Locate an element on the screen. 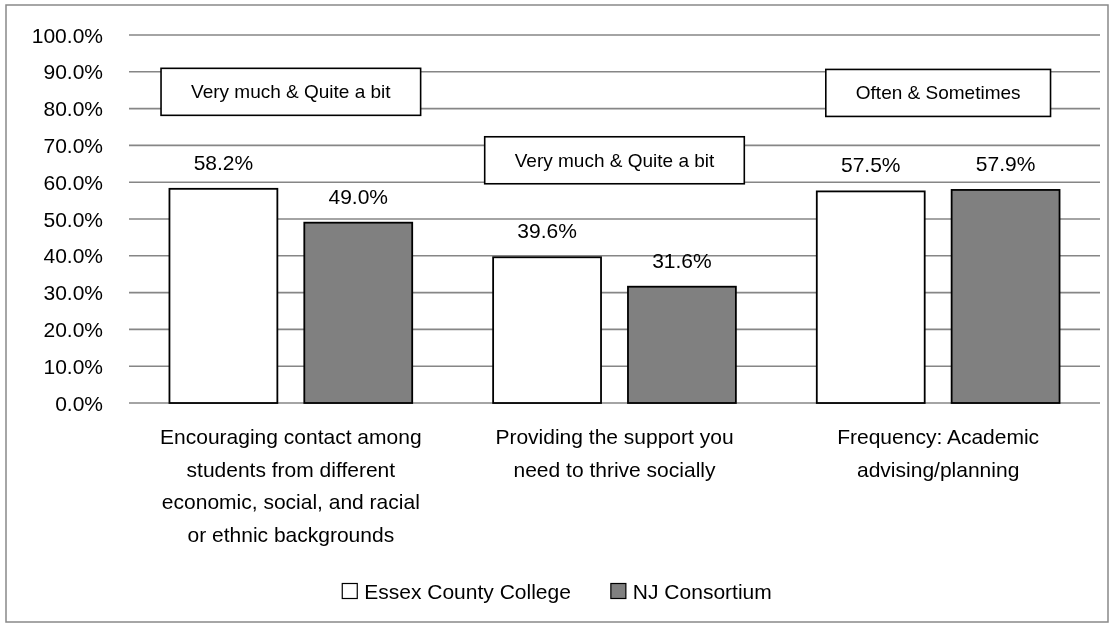  y-tick-label: 60.0% is located at coordinates (73, 182).